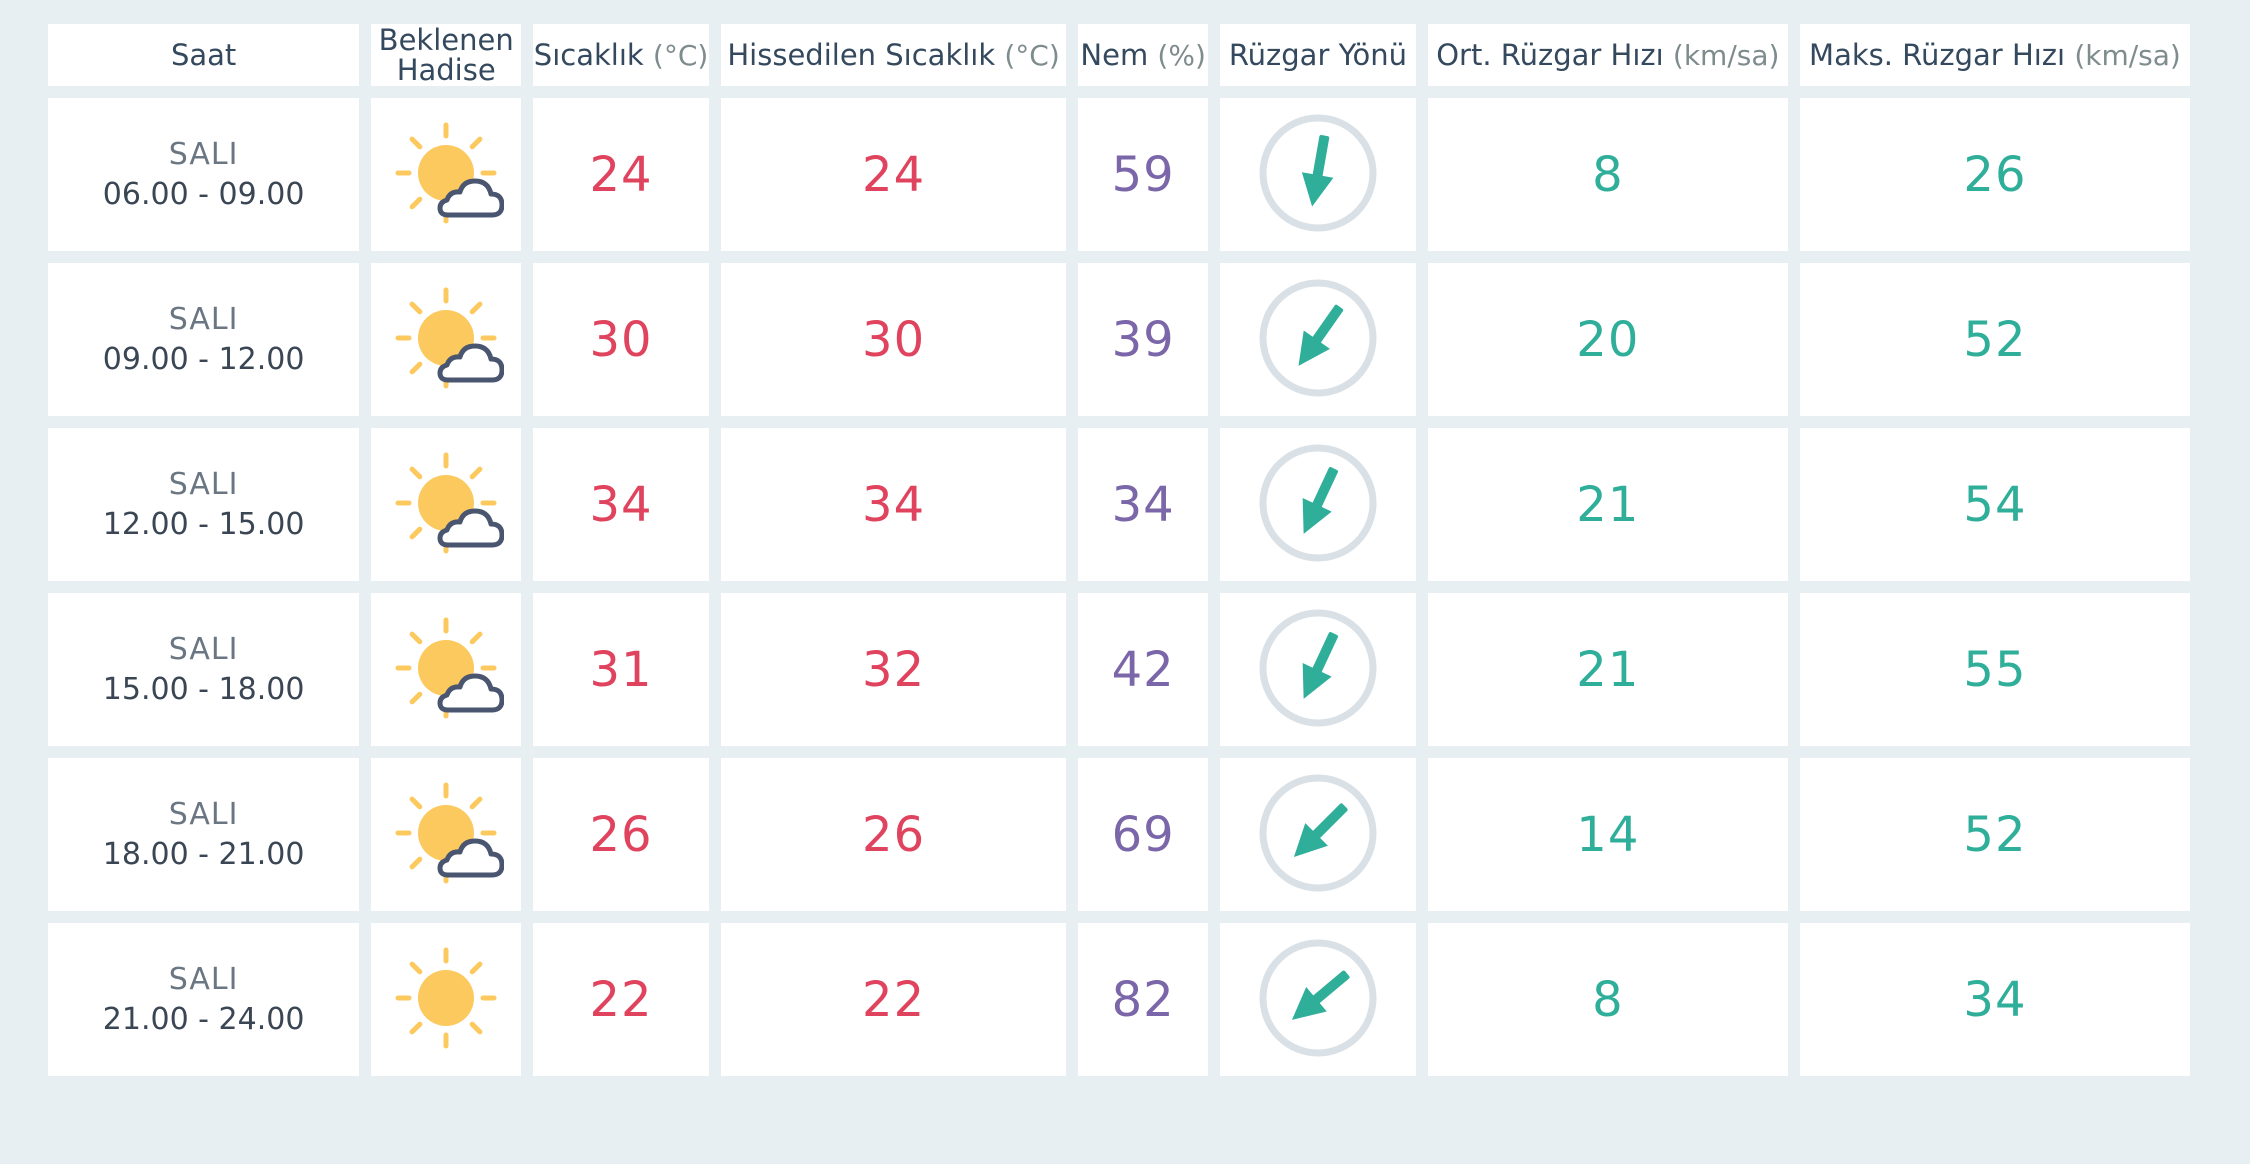 The image size is (2250, 1164). I want to click on feels-like-value: 24, so click(894, 174).